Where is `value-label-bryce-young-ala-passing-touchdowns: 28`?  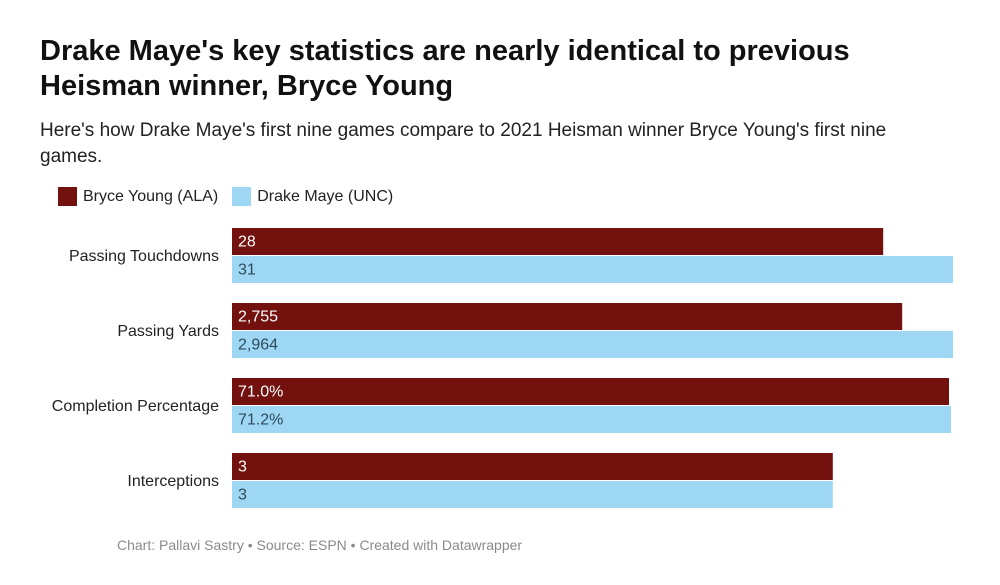 value-label-bryce-young-ala-passing-touchdowns: 28 is located at coordinates (247, 242).